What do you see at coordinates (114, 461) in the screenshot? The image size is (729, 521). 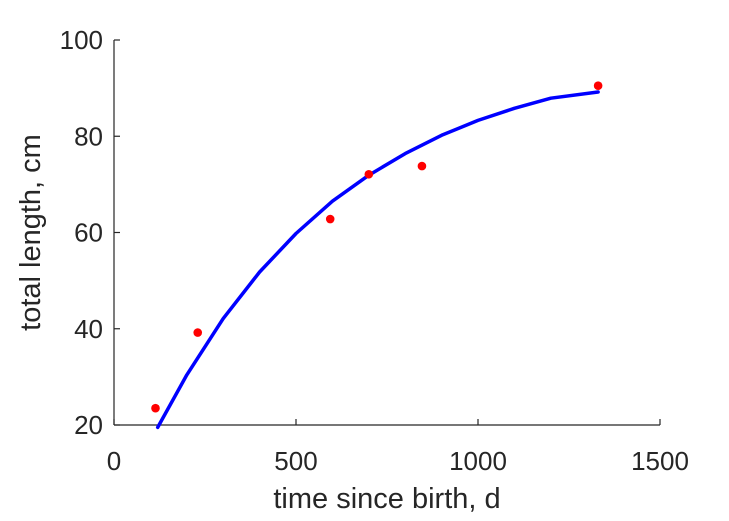 I see `x-tick-label: 0` at bounding box center [114, 461].